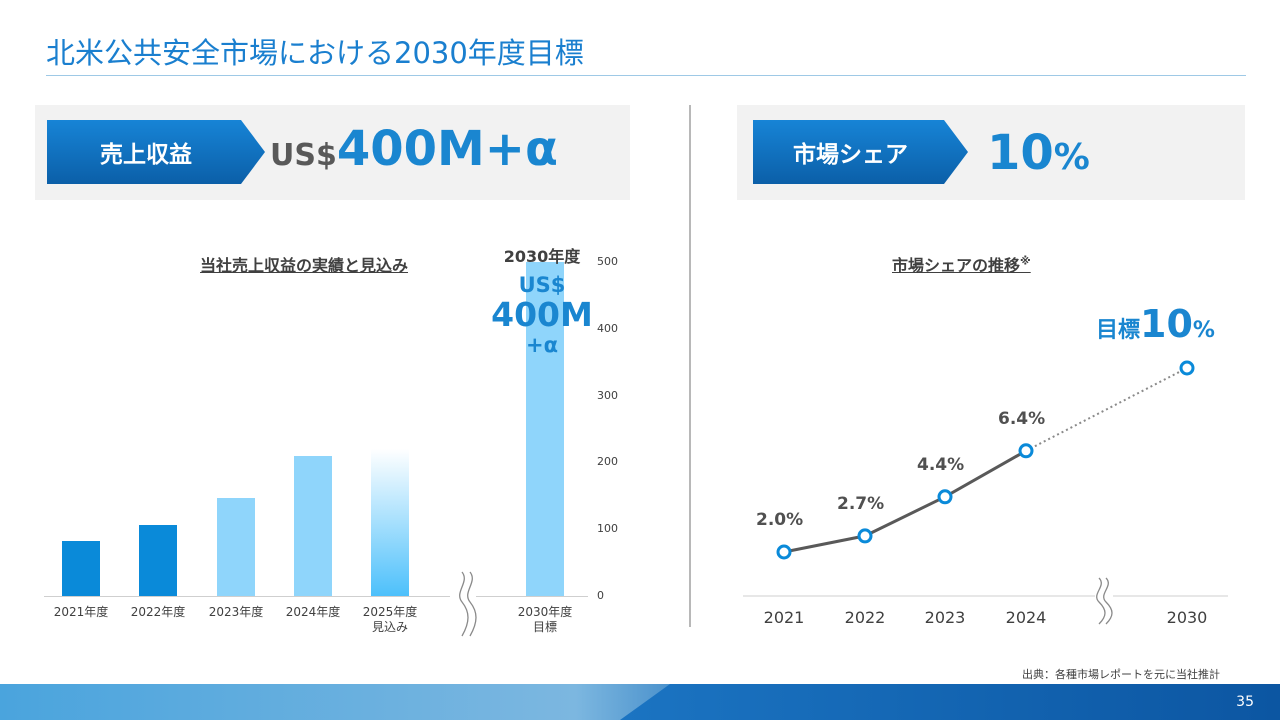 The width and height of the screenshot is (1280, 720). Describe the element at coordinates (1245, 702) in the screenshot. I see `page-number: 35` at that location.